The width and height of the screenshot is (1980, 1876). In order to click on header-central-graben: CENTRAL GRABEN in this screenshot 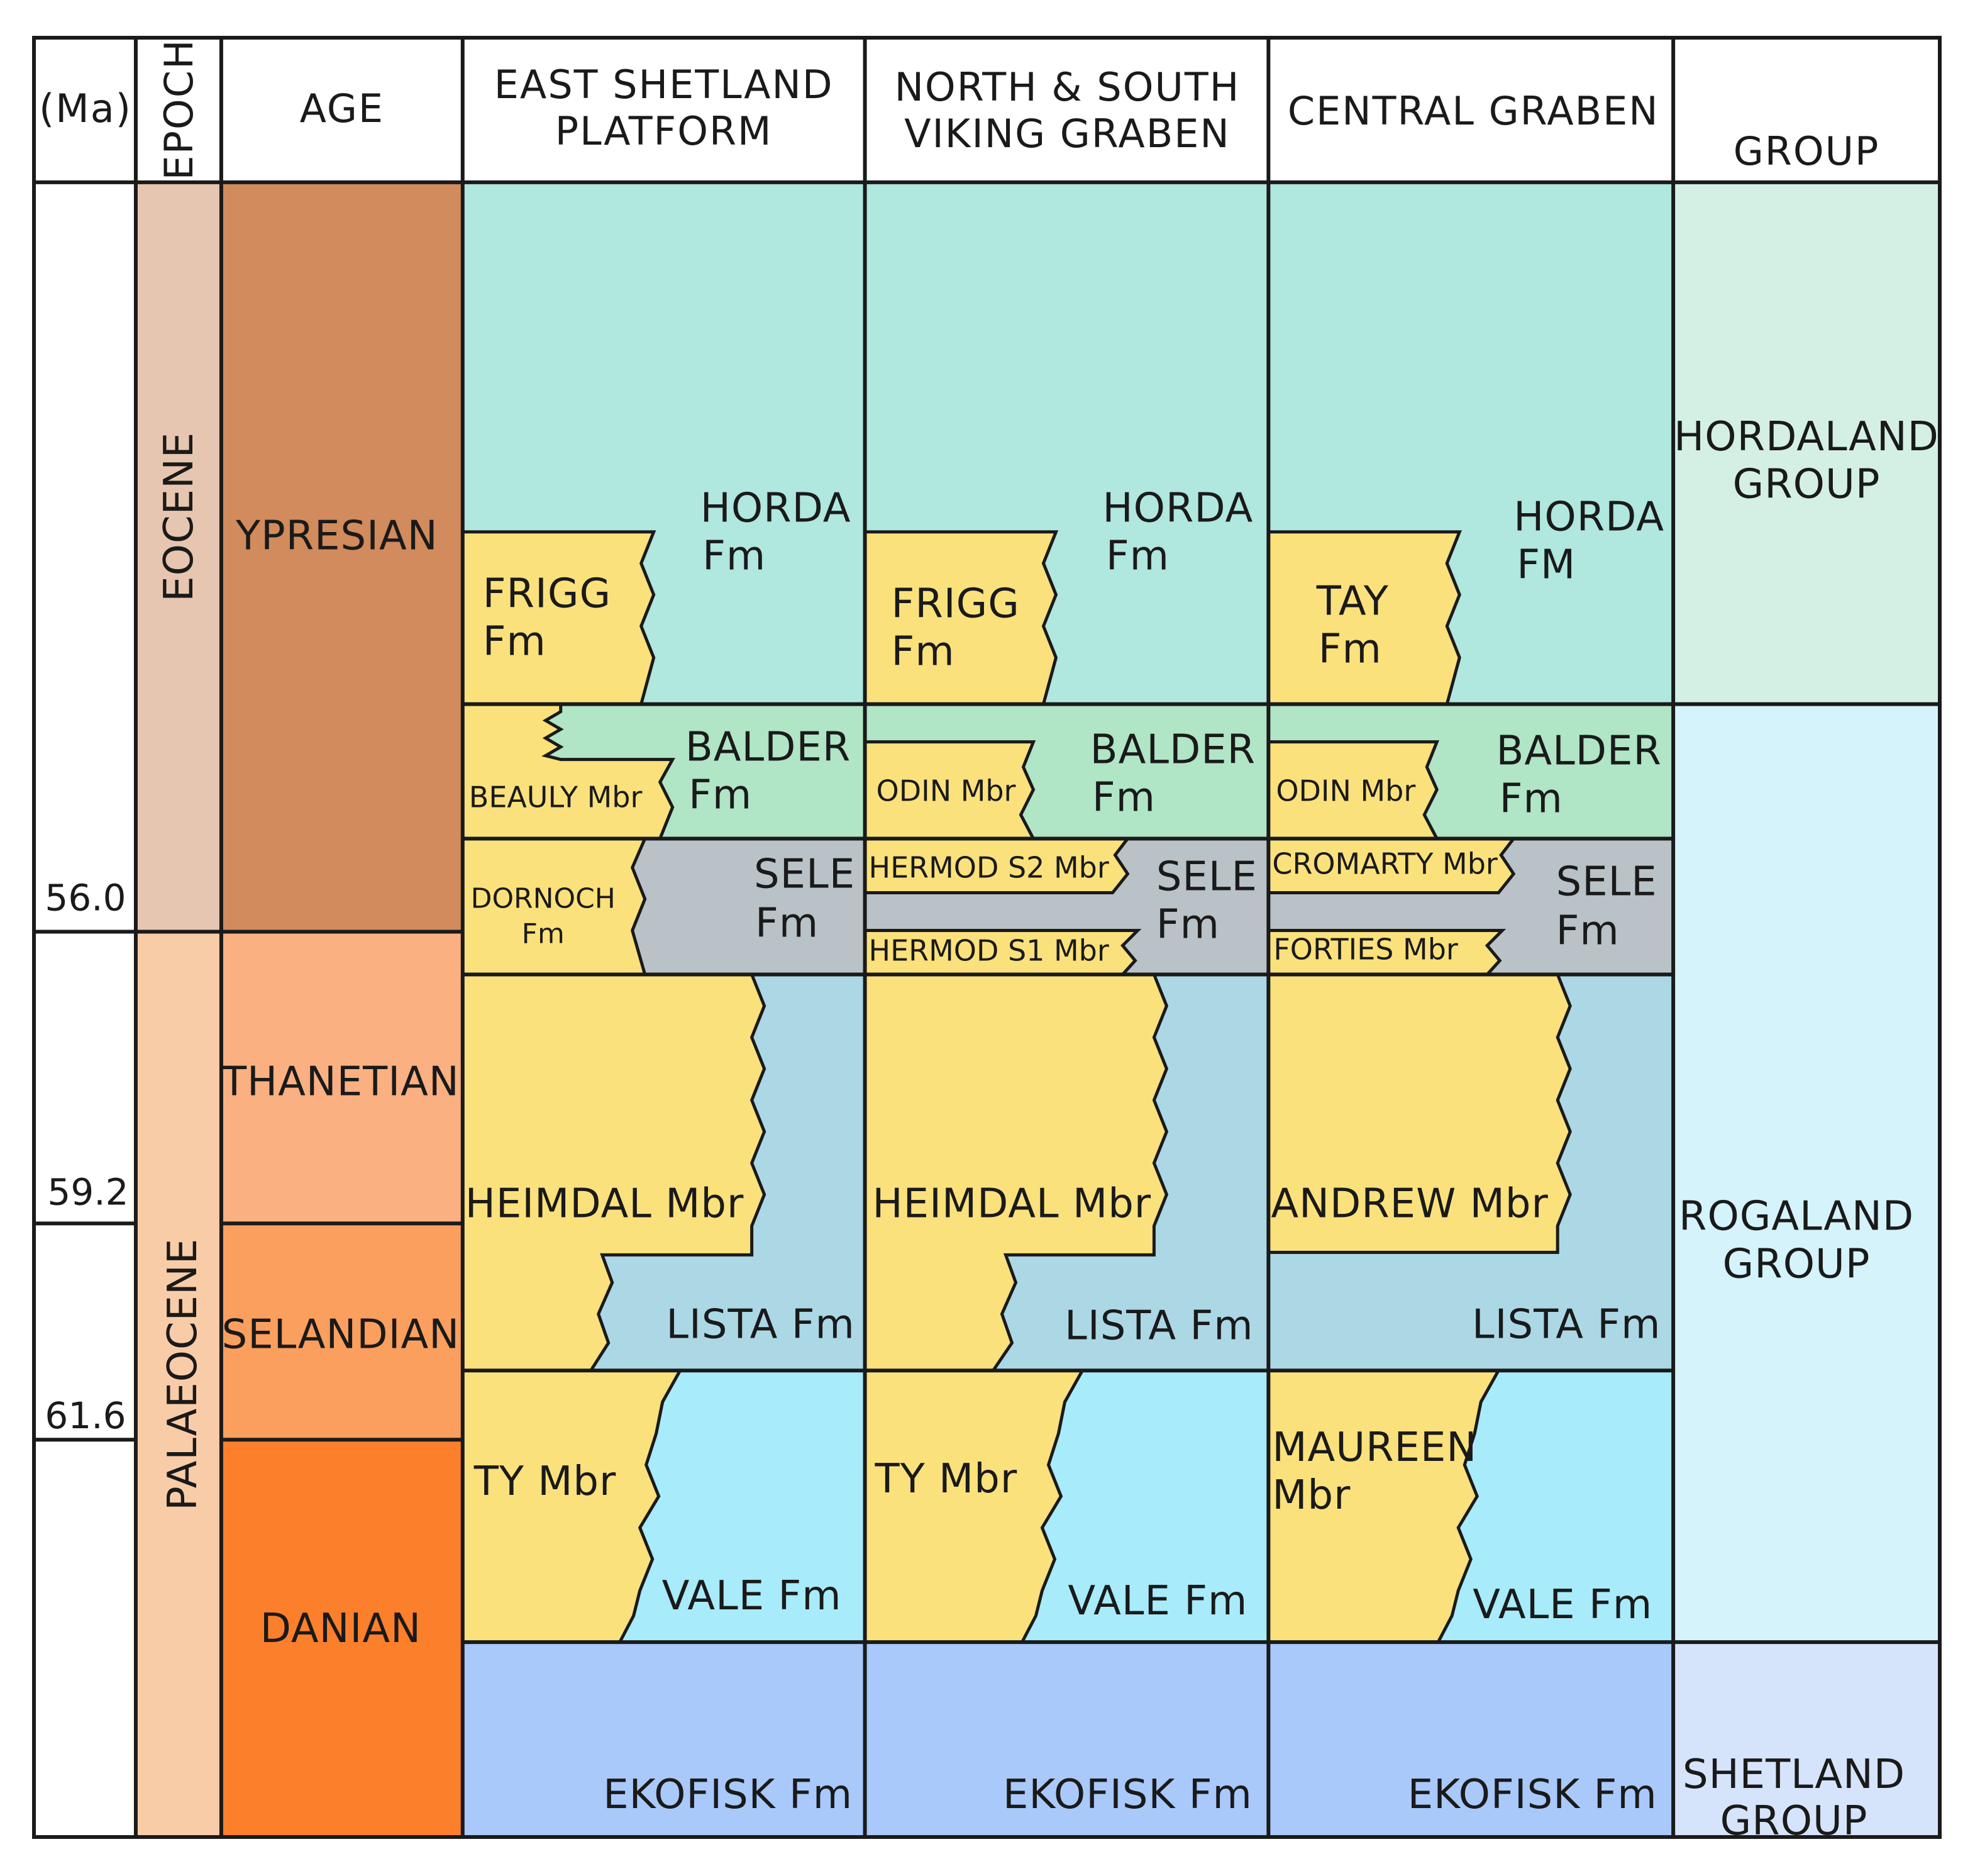, I will do `click(1473, 111)`.